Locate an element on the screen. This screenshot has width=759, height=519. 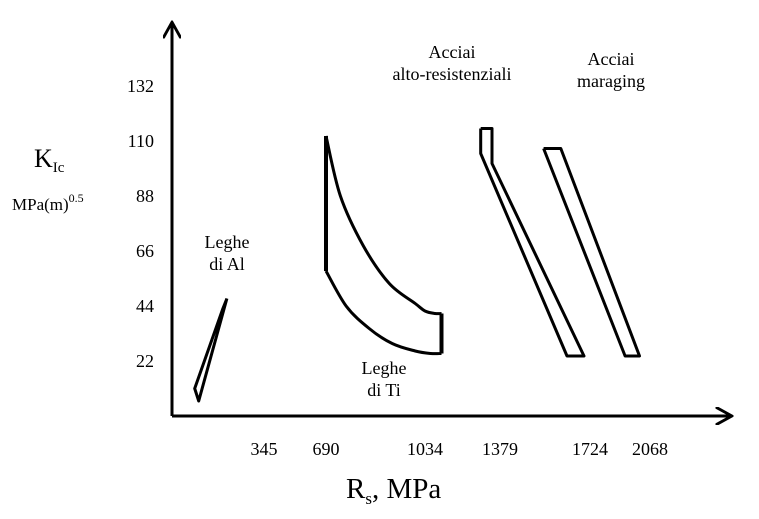
svg-text: Rs, MPa is located at coordinates (393, 490).